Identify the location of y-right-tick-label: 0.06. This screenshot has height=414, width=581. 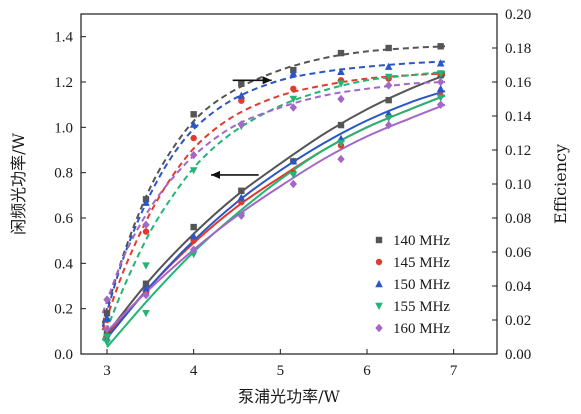
(518, 253).